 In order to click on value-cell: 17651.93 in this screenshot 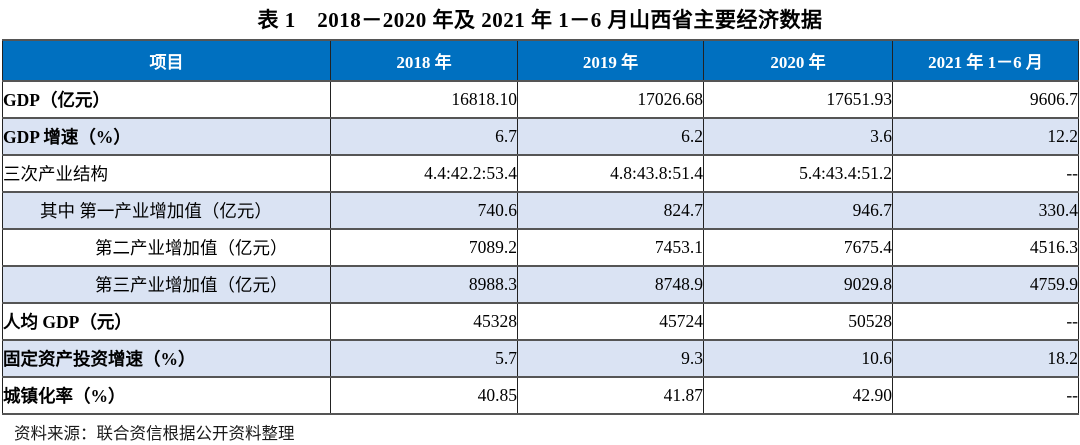, I will do `click(798, 99)`.